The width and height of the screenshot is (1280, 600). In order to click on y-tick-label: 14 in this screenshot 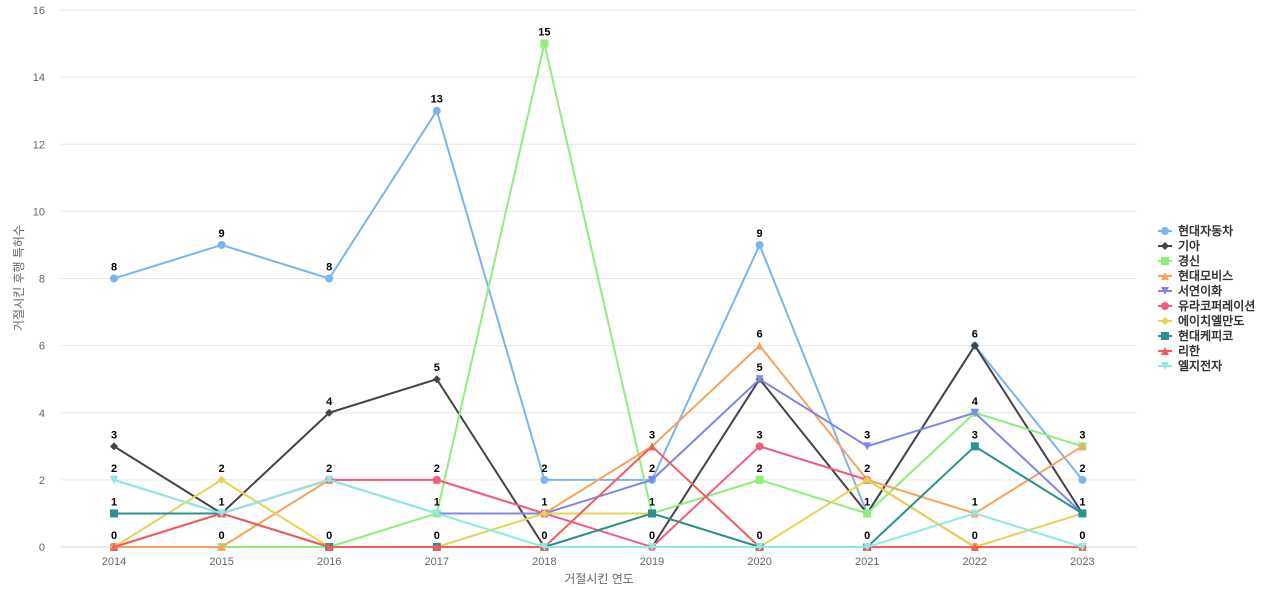, I will do `click(39, 78)`.